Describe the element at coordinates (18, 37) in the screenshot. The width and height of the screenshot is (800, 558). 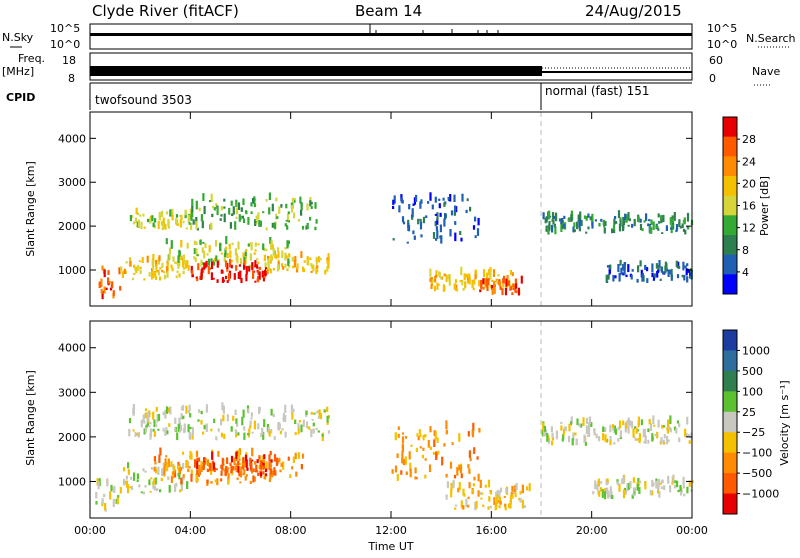
I see `nsky-label: N.Sky` at that location.